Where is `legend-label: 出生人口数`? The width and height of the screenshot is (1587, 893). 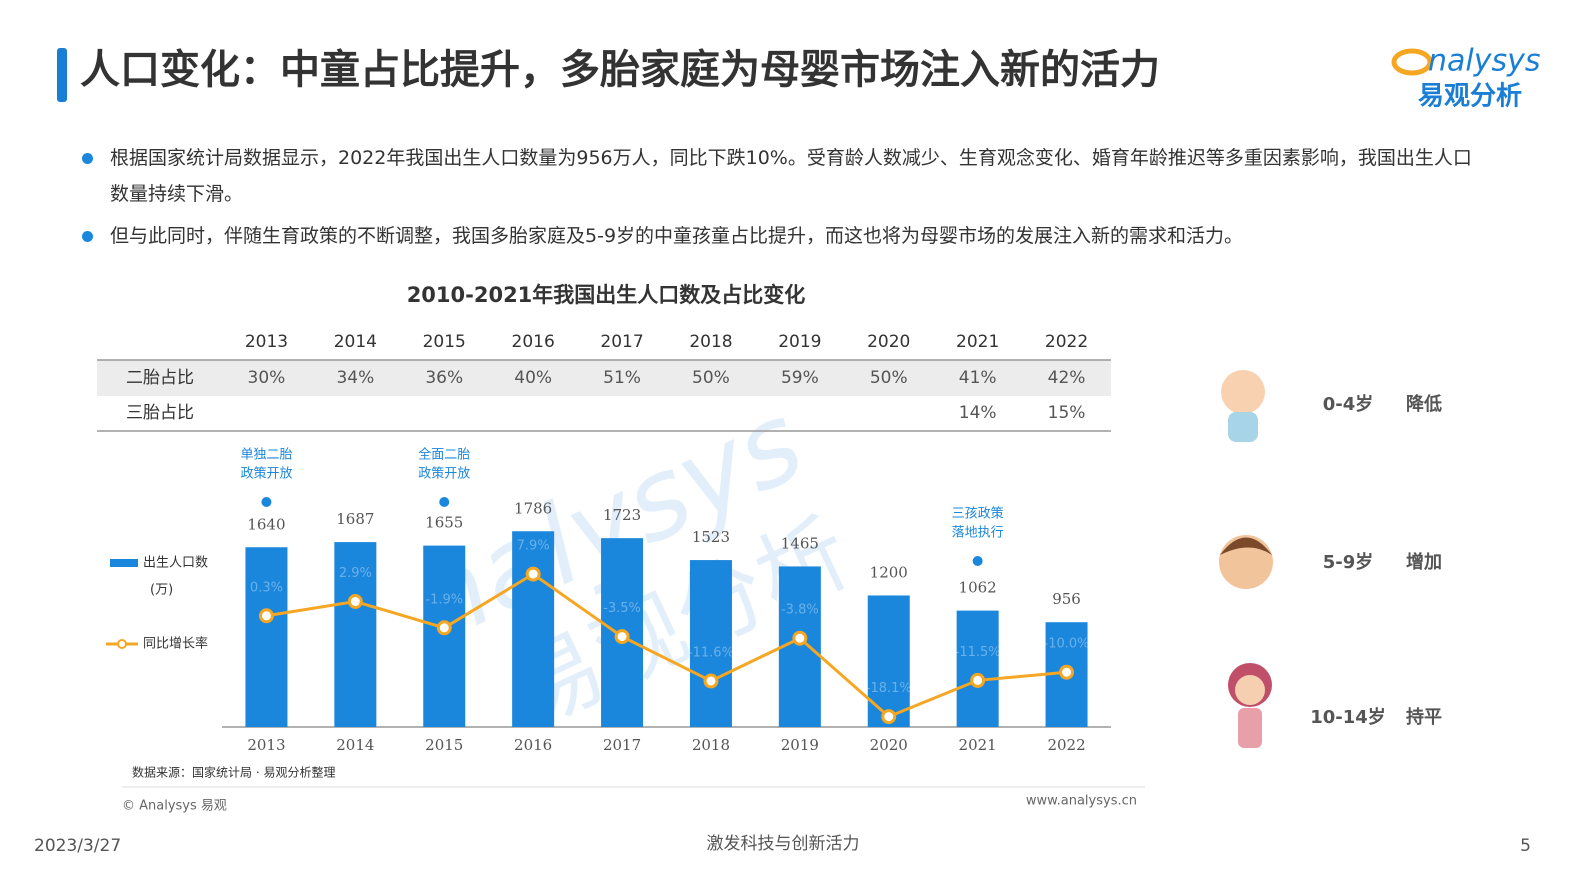 legend-label: 出生人口数 is located at coordinates (175, 563).